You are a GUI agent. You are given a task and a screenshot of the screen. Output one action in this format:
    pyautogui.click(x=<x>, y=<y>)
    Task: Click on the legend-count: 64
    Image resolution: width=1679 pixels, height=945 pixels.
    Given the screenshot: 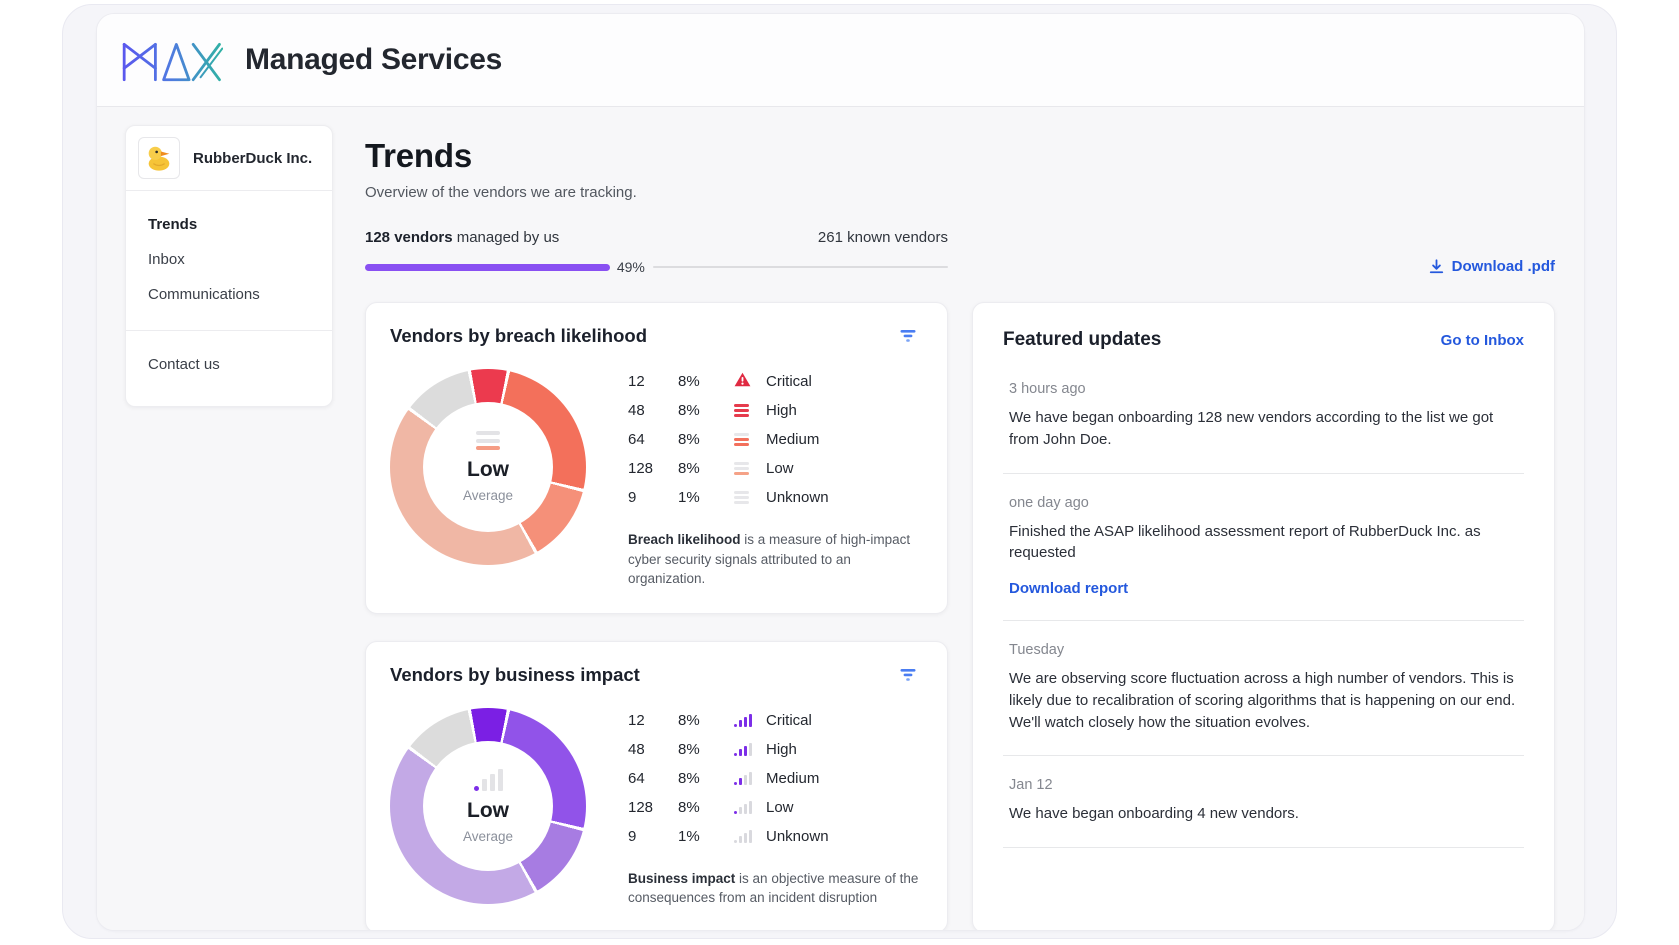 What is the action you would take?
    pyautogui.click(x=636, y=439)
    